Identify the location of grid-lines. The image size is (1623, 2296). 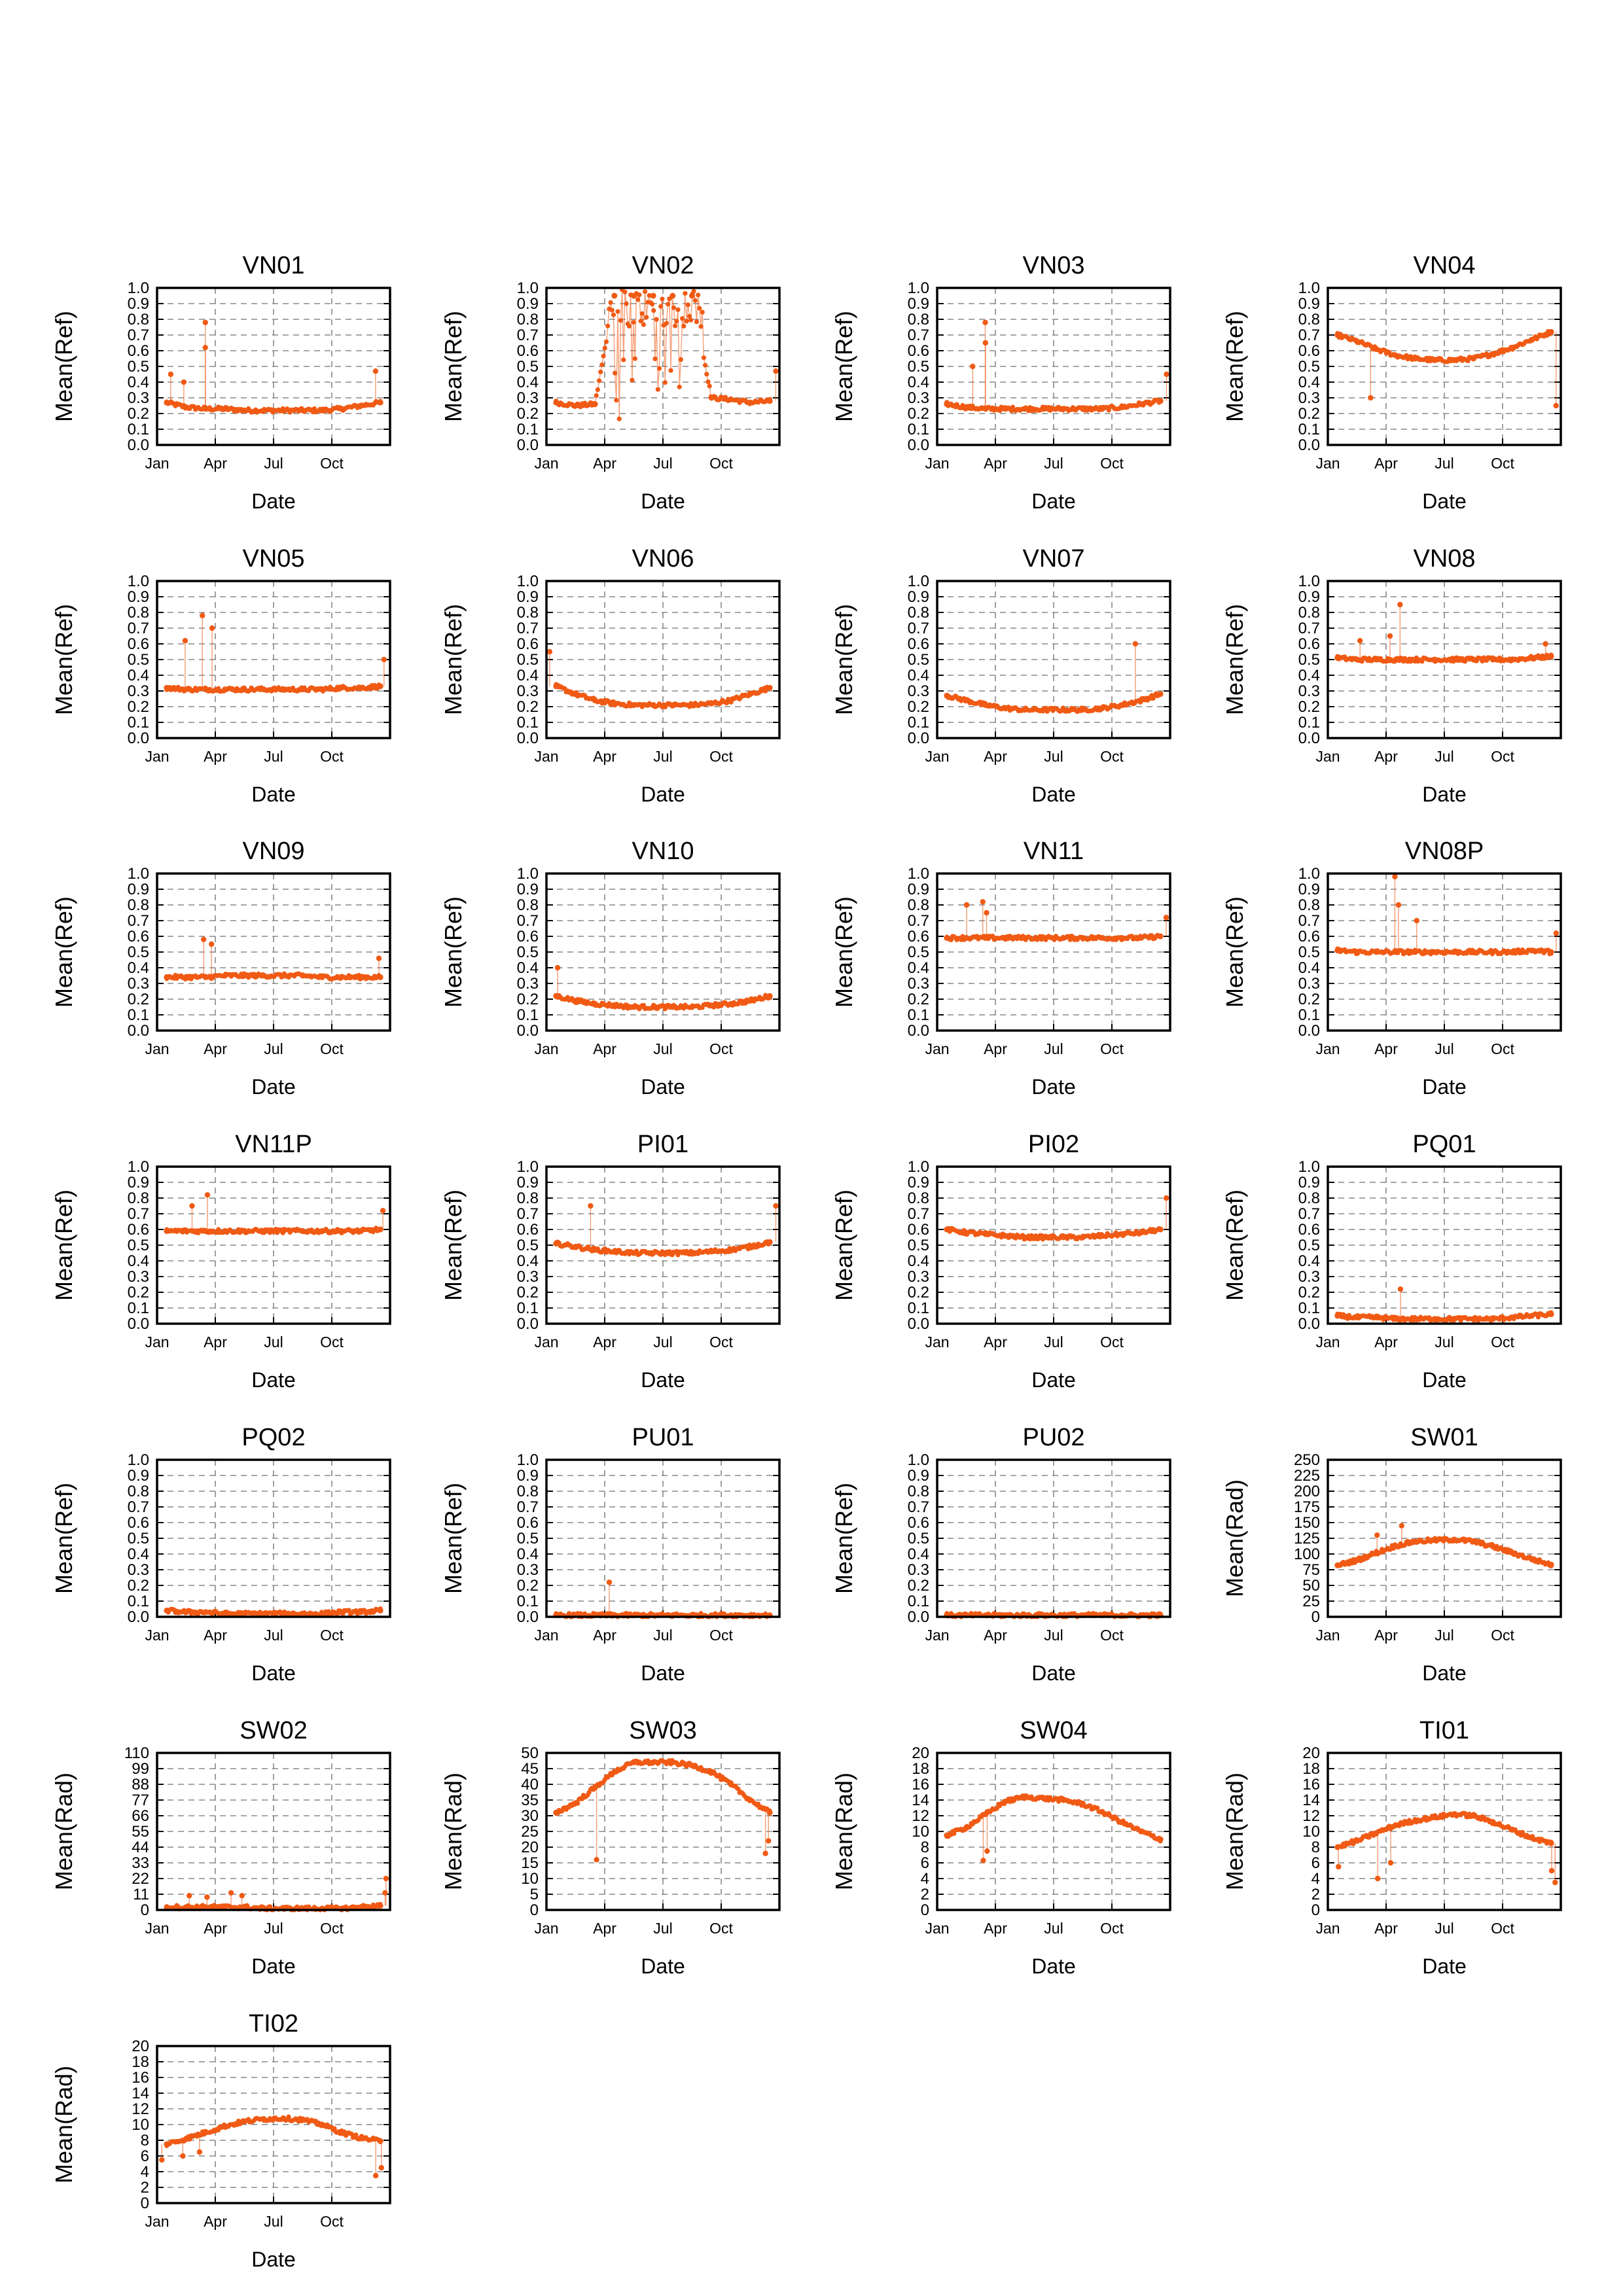
(1053, 1539).